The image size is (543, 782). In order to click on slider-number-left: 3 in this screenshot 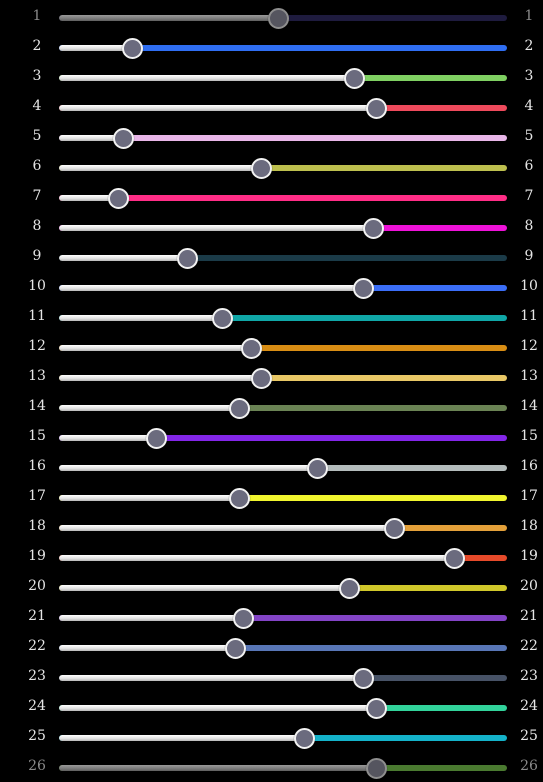, I will do `click(37, 76)`.